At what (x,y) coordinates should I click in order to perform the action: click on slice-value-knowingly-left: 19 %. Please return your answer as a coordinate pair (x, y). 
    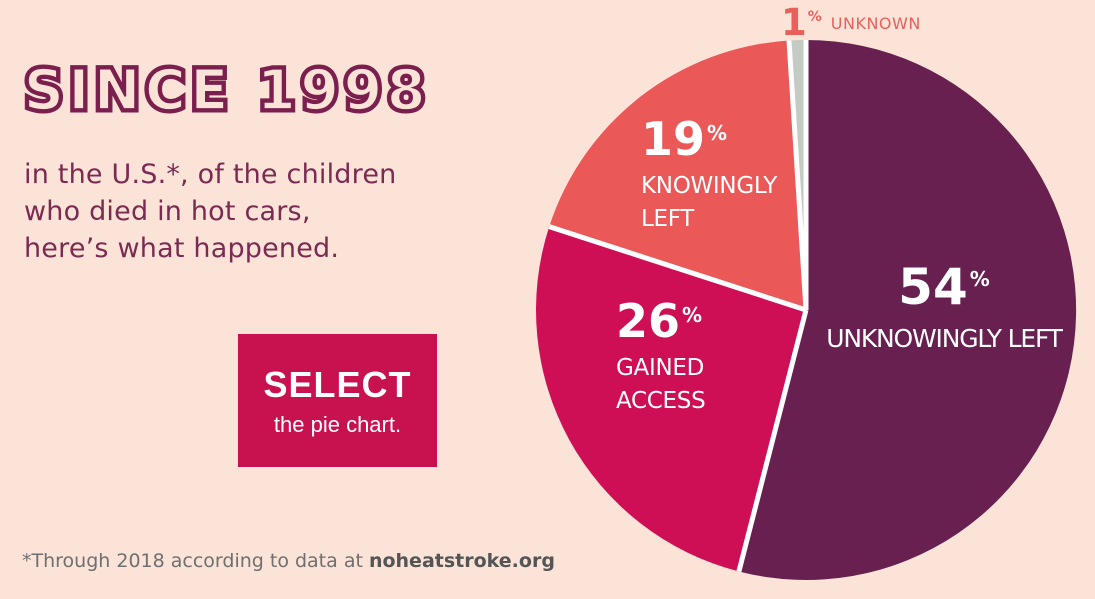
    Looking at the image, I should click on (684, 139).